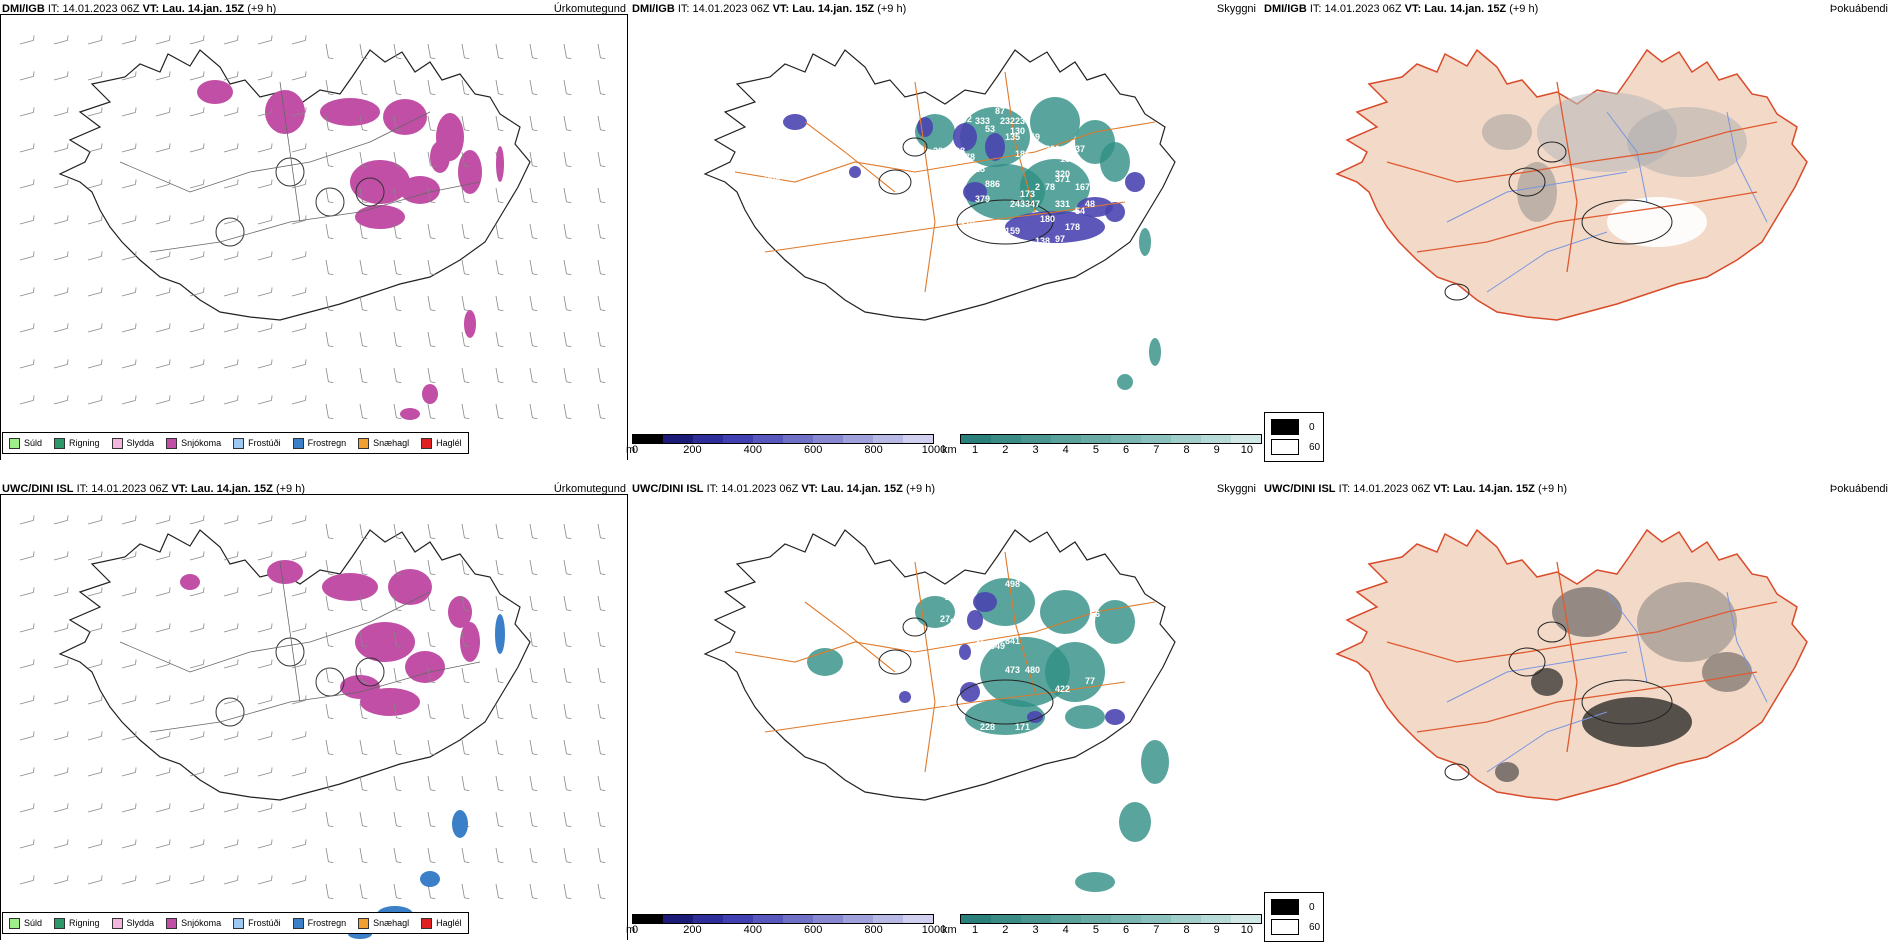 The height and width of the screenshot is (950, 1900). Describe the element at coordinates (1858, 489) in the screenshot. I see `panel-type-label: Þokuábendi` at that location.